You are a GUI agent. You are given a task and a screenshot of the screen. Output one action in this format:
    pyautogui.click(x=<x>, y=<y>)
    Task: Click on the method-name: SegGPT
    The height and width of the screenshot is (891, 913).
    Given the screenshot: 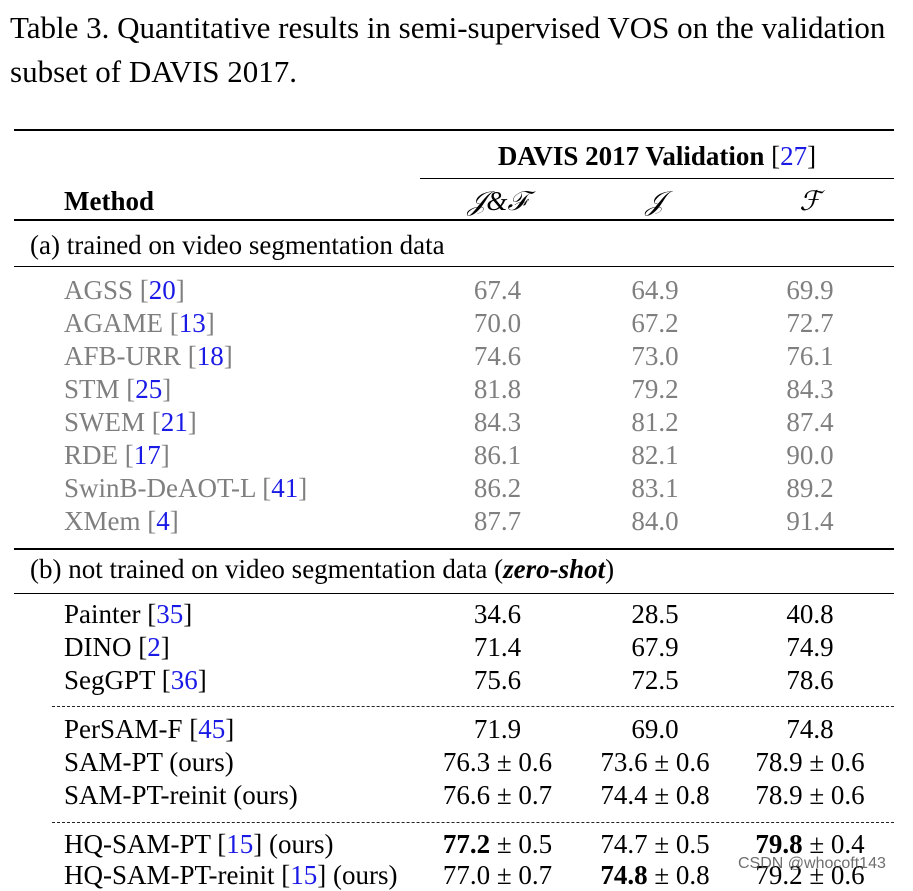 What is the action you would take?
    pyautogui.click(x=110, y=680)
    